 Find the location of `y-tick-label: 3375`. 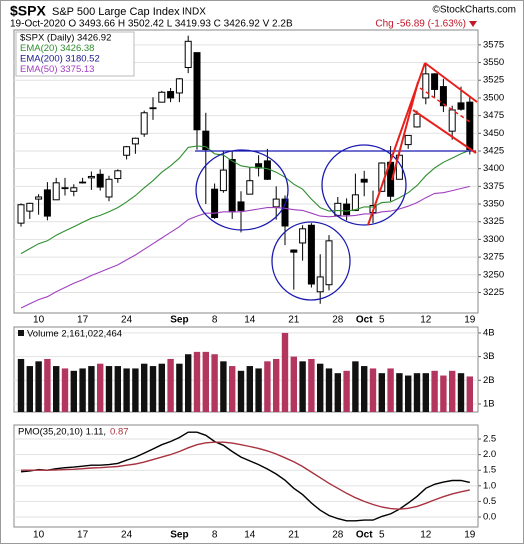

y-tick-label: 3375 is located at coordinates (493, 186).